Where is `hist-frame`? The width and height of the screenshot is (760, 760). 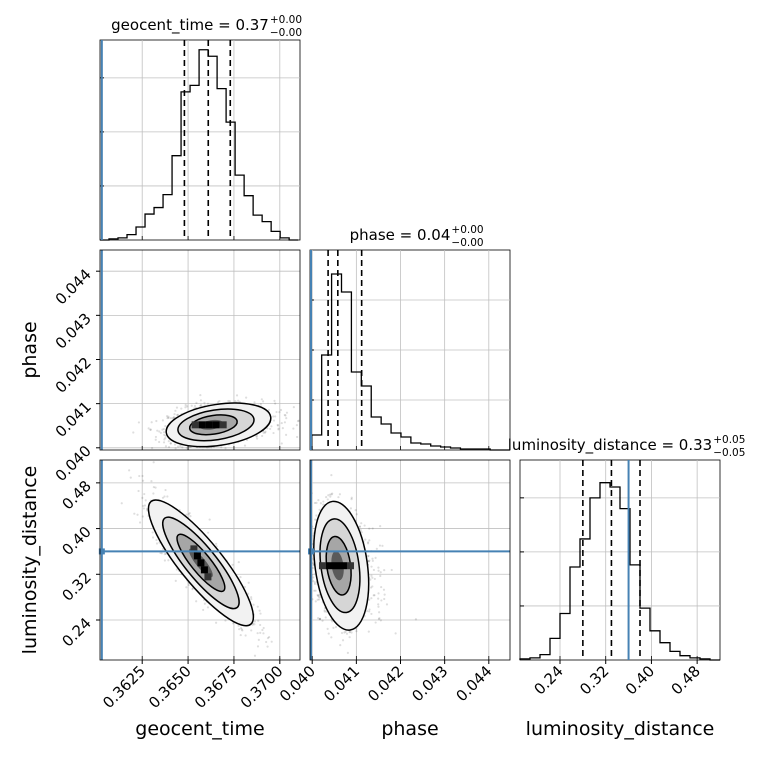
hist-frame is located at coordinates (200, 140).